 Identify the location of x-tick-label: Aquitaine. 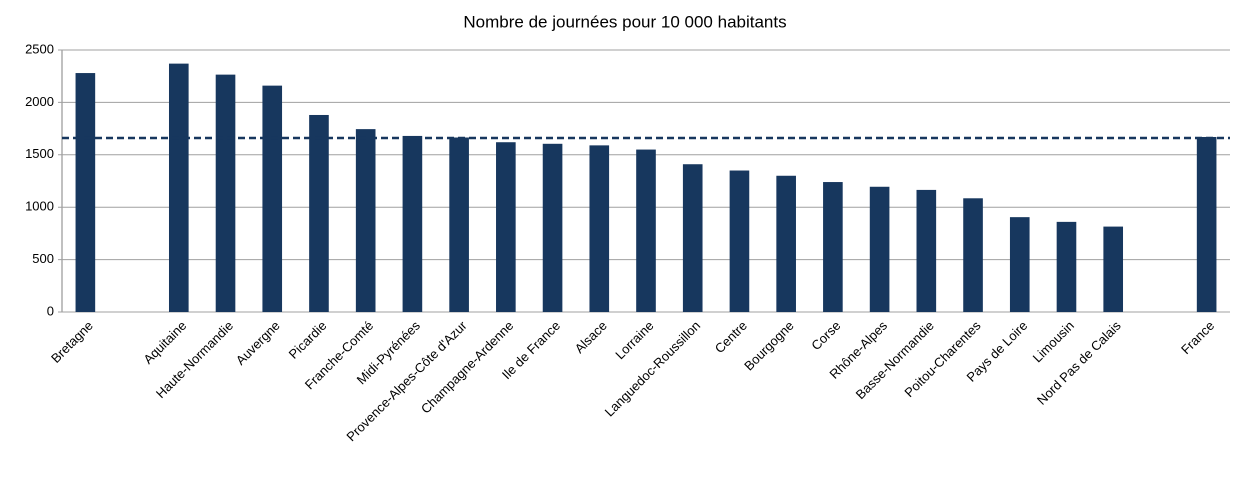
(164, 342).